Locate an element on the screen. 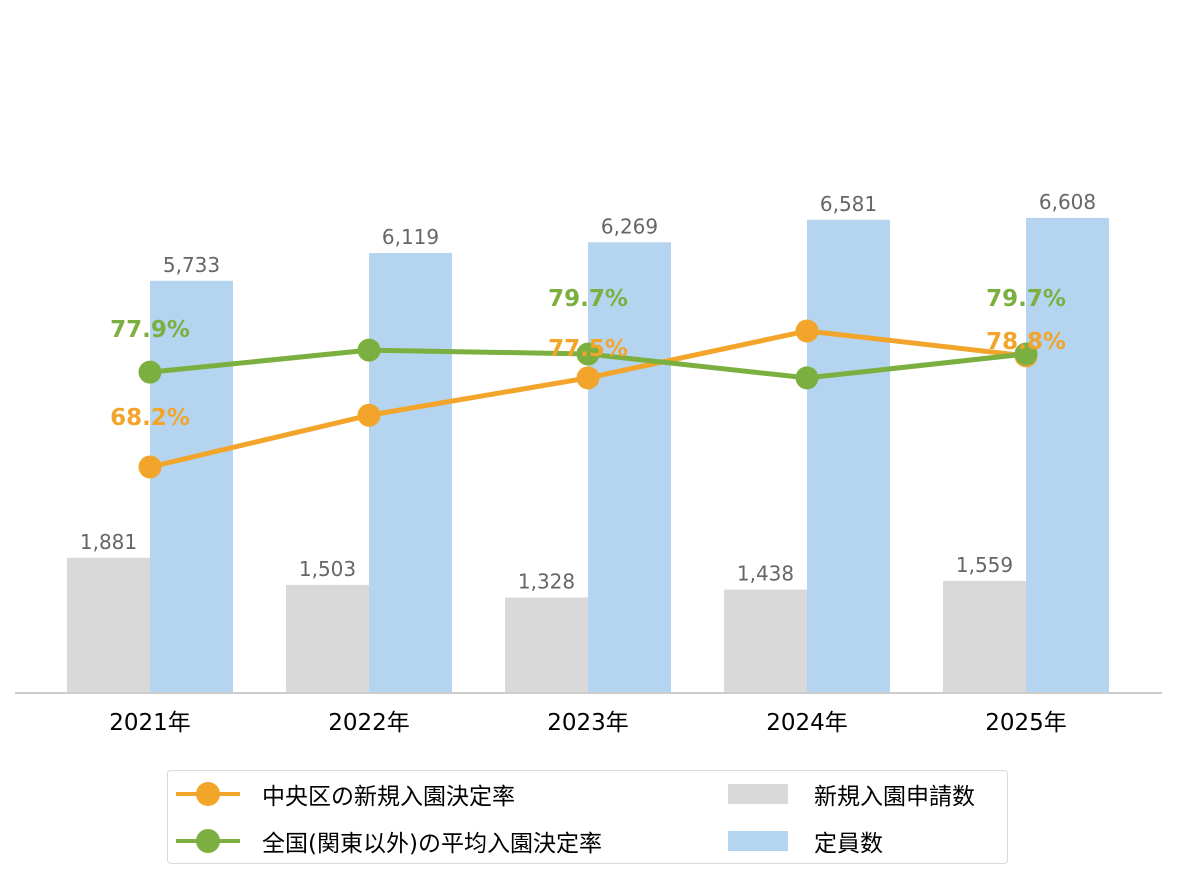 This screenshot has width=1177, height=885. legend-label: 定員数 is located at coordinates (848, 844).